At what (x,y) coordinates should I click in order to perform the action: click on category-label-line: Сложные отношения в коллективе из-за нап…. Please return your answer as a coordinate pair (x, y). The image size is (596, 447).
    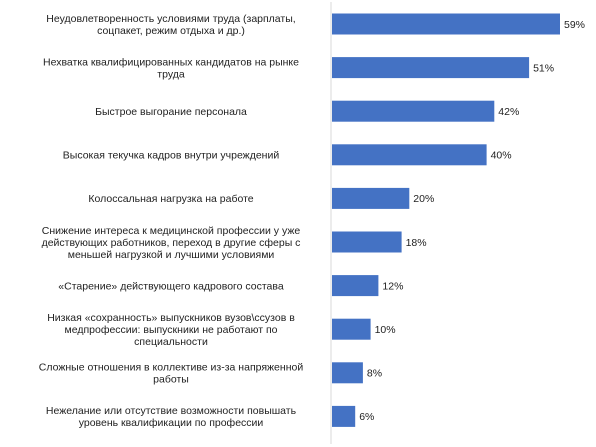
    Looking at the image, I should click on (171, 368).